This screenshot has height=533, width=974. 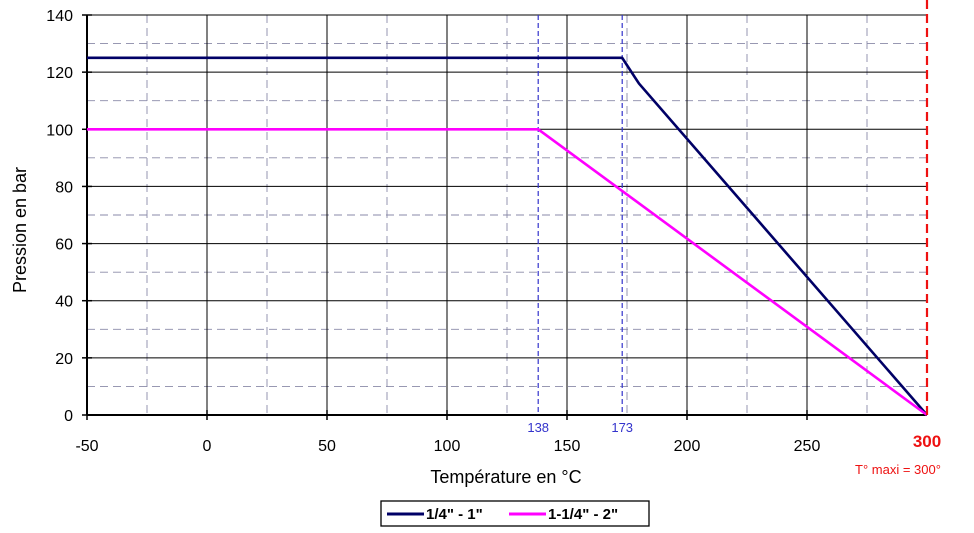 What do you see at coordinates (538, 427) in the screenshot?
I see `marker-label: 138` at bounding box center [538, 427].